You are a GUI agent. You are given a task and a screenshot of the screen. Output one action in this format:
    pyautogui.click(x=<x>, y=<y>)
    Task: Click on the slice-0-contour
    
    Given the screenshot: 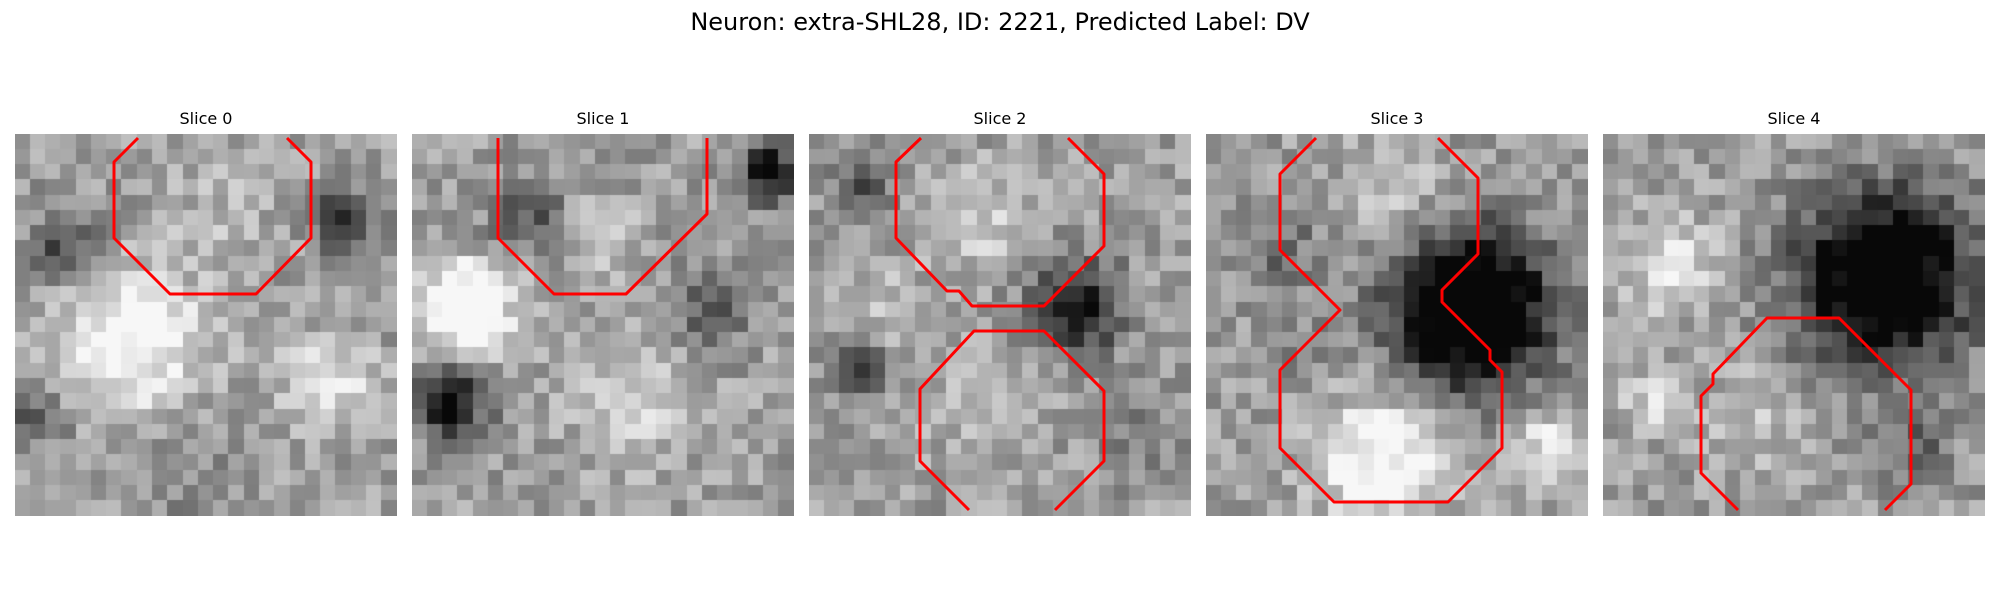 What is the action you would take?
    pyautogui.click(x=212, y=216)
    